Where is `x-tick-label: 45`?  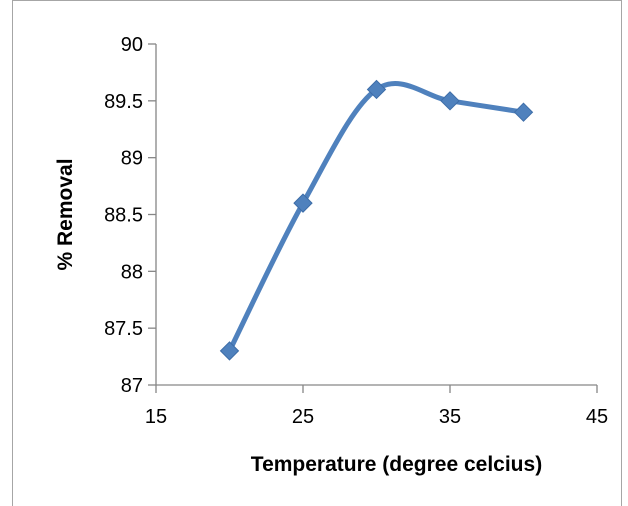
x-tick-label: 45 is located at coordinates (597, 417).